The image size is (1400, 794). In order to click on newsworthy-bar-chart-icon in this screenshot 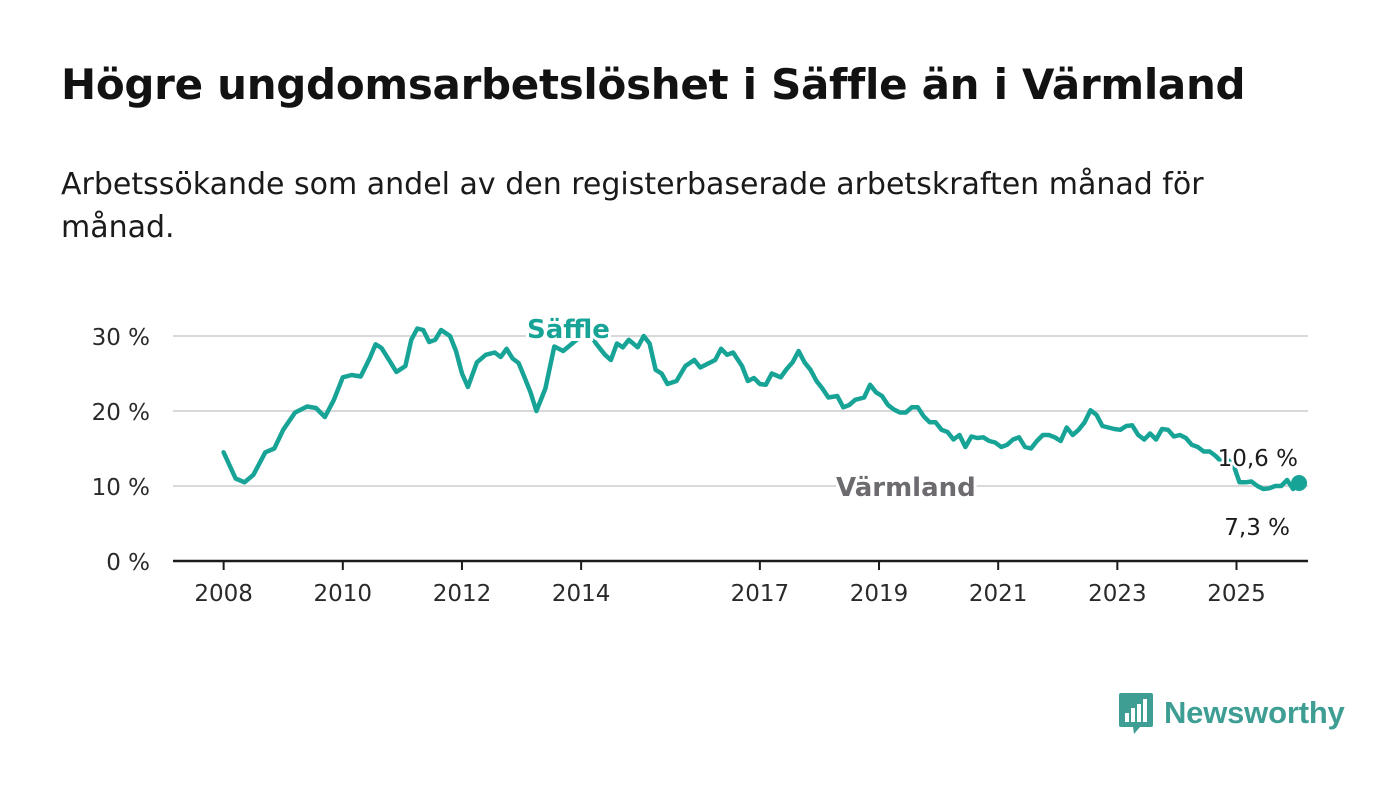, I will do `click(1136, 713)`.